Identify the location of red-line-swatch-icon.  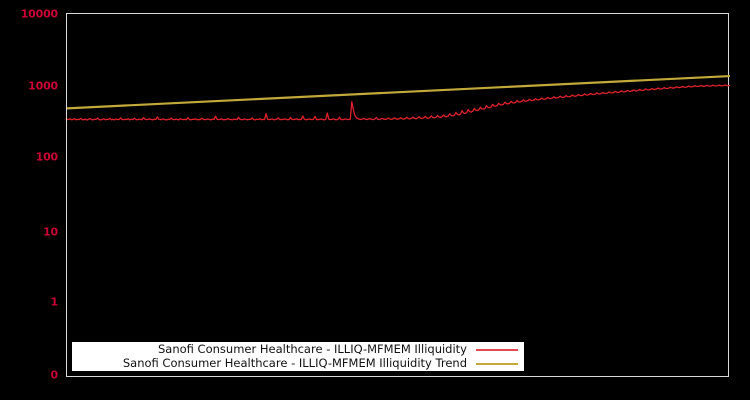
(497, 350).